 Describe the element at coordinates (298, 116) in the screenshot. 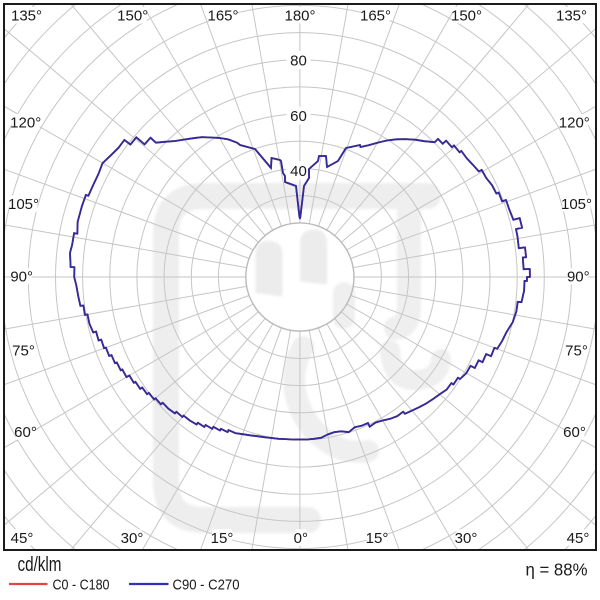

I see `svg-text: 60` at that location.